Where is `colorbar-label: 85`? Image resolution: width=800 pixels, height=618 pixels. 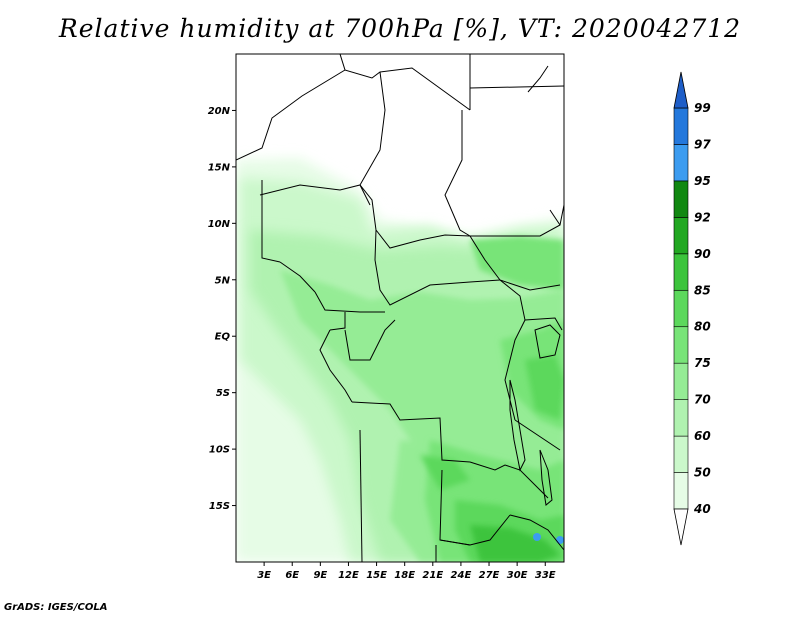 colorbar-label: 85 is located at coordinates (702, 290).